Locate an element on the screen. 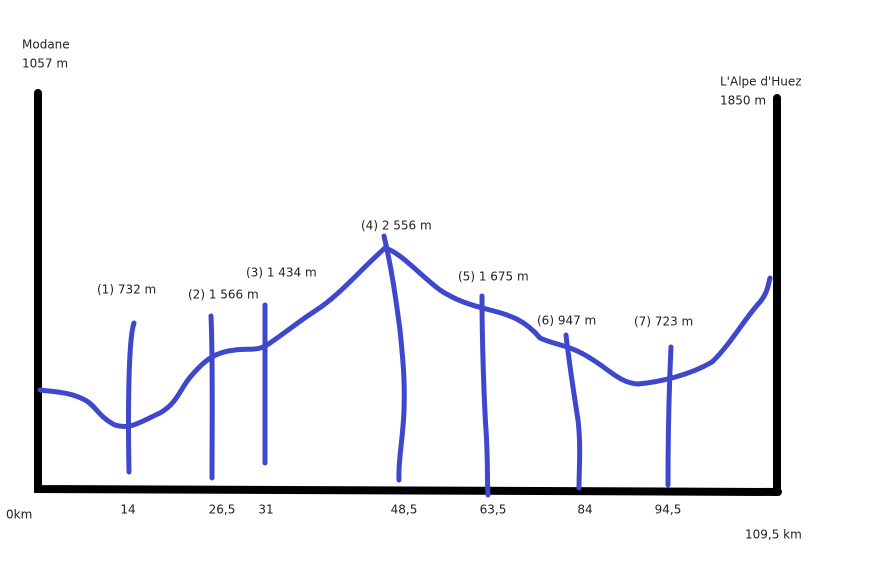  start-name: Modane is located at coordinates (46, 45).